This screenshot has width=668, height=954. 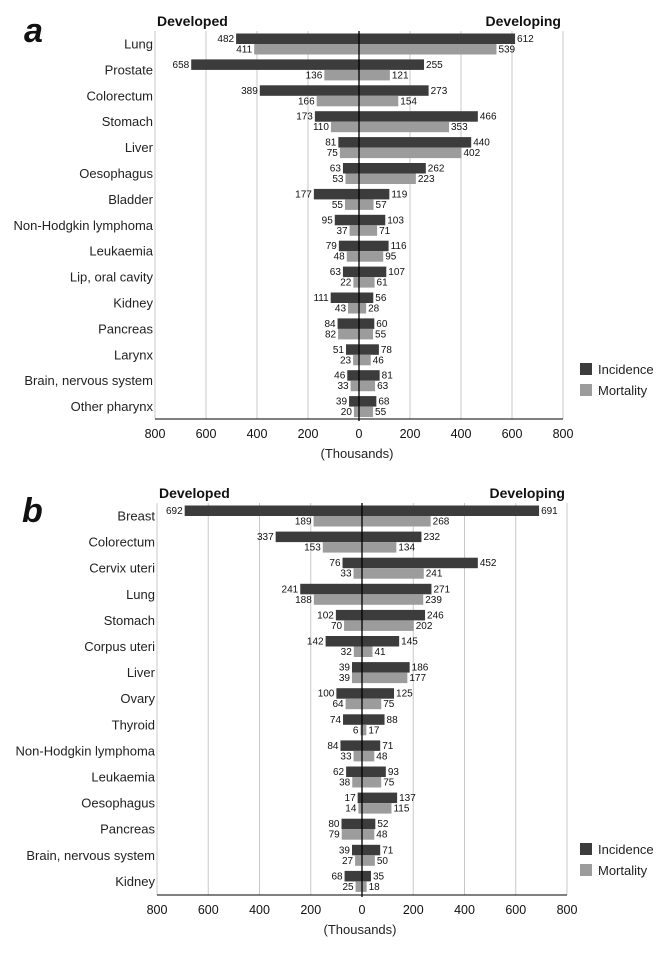 I want to click on panel-b-label-developed-mortality: 70, so click(x=337, y=626).